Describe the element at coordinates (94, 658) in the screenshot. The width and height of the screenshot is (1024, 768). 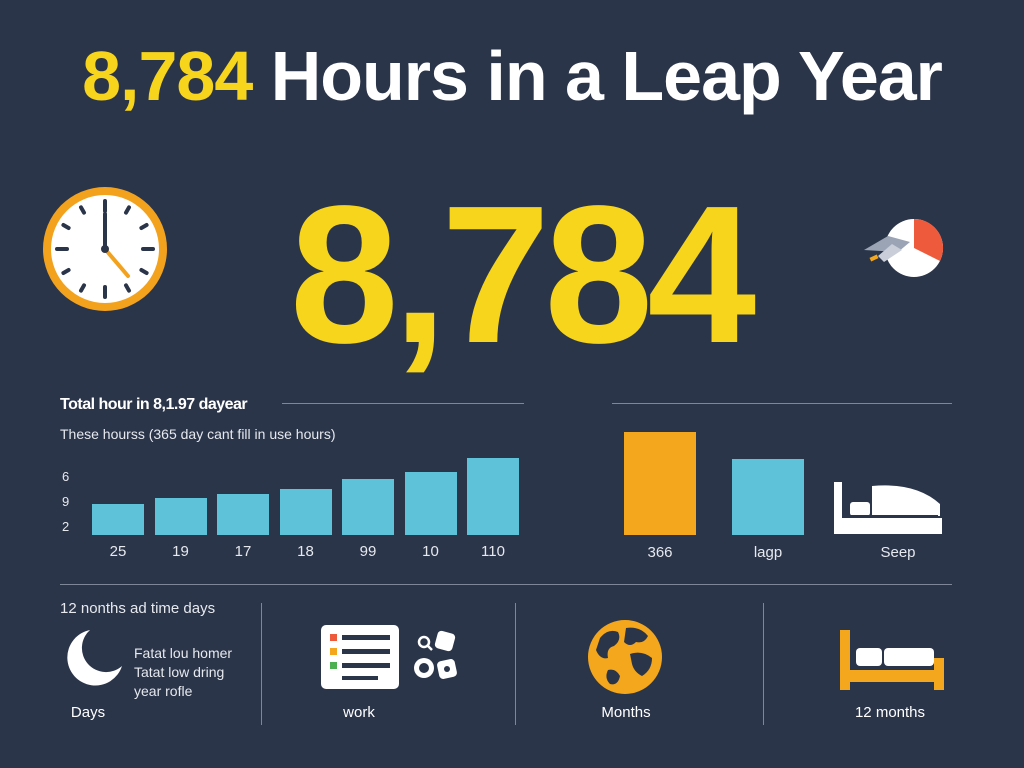
I see `moon-icon` at that location.